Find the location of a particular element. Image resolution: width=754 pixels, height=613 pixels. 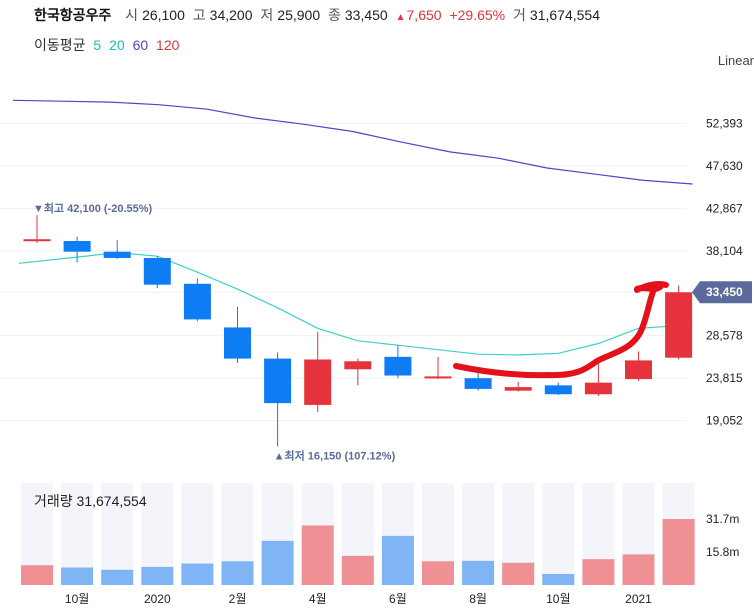

last-price-label: 33,450 is located at coordinates (724, 292).